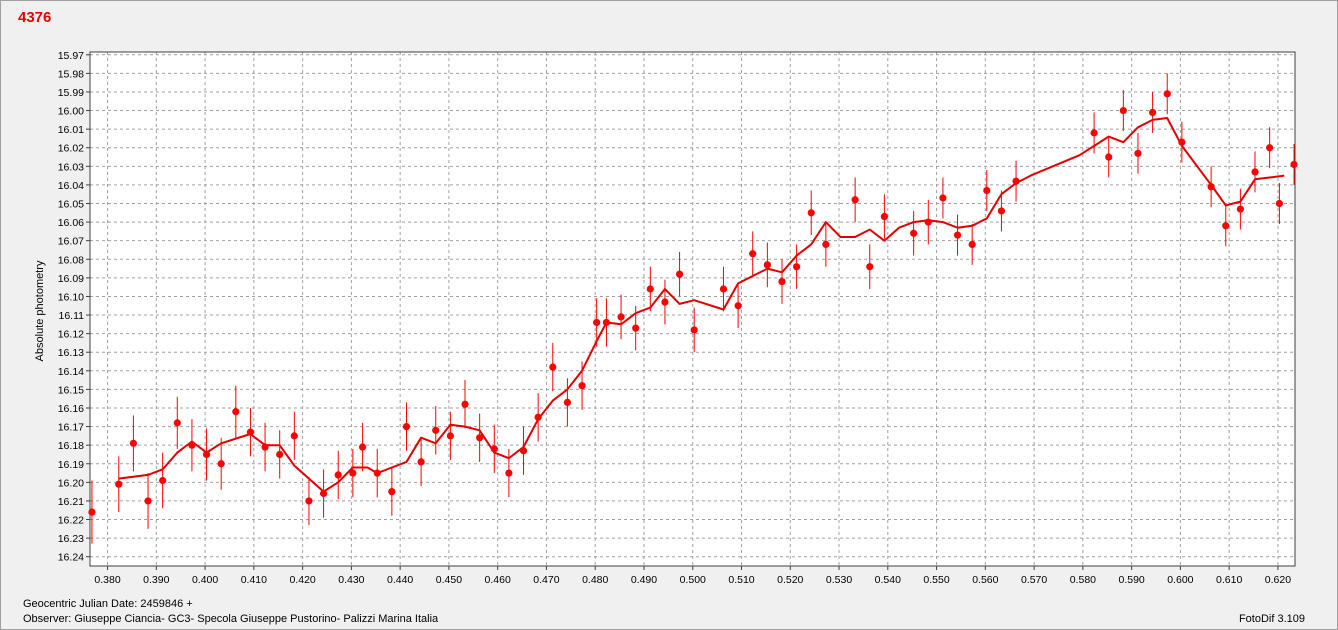 This screenshot has height=630, width=1338. What do you see at coordinates (888, 580) in the screenshot?
I see `x-tick-label: 0.540` at bounding box center [888, 580].